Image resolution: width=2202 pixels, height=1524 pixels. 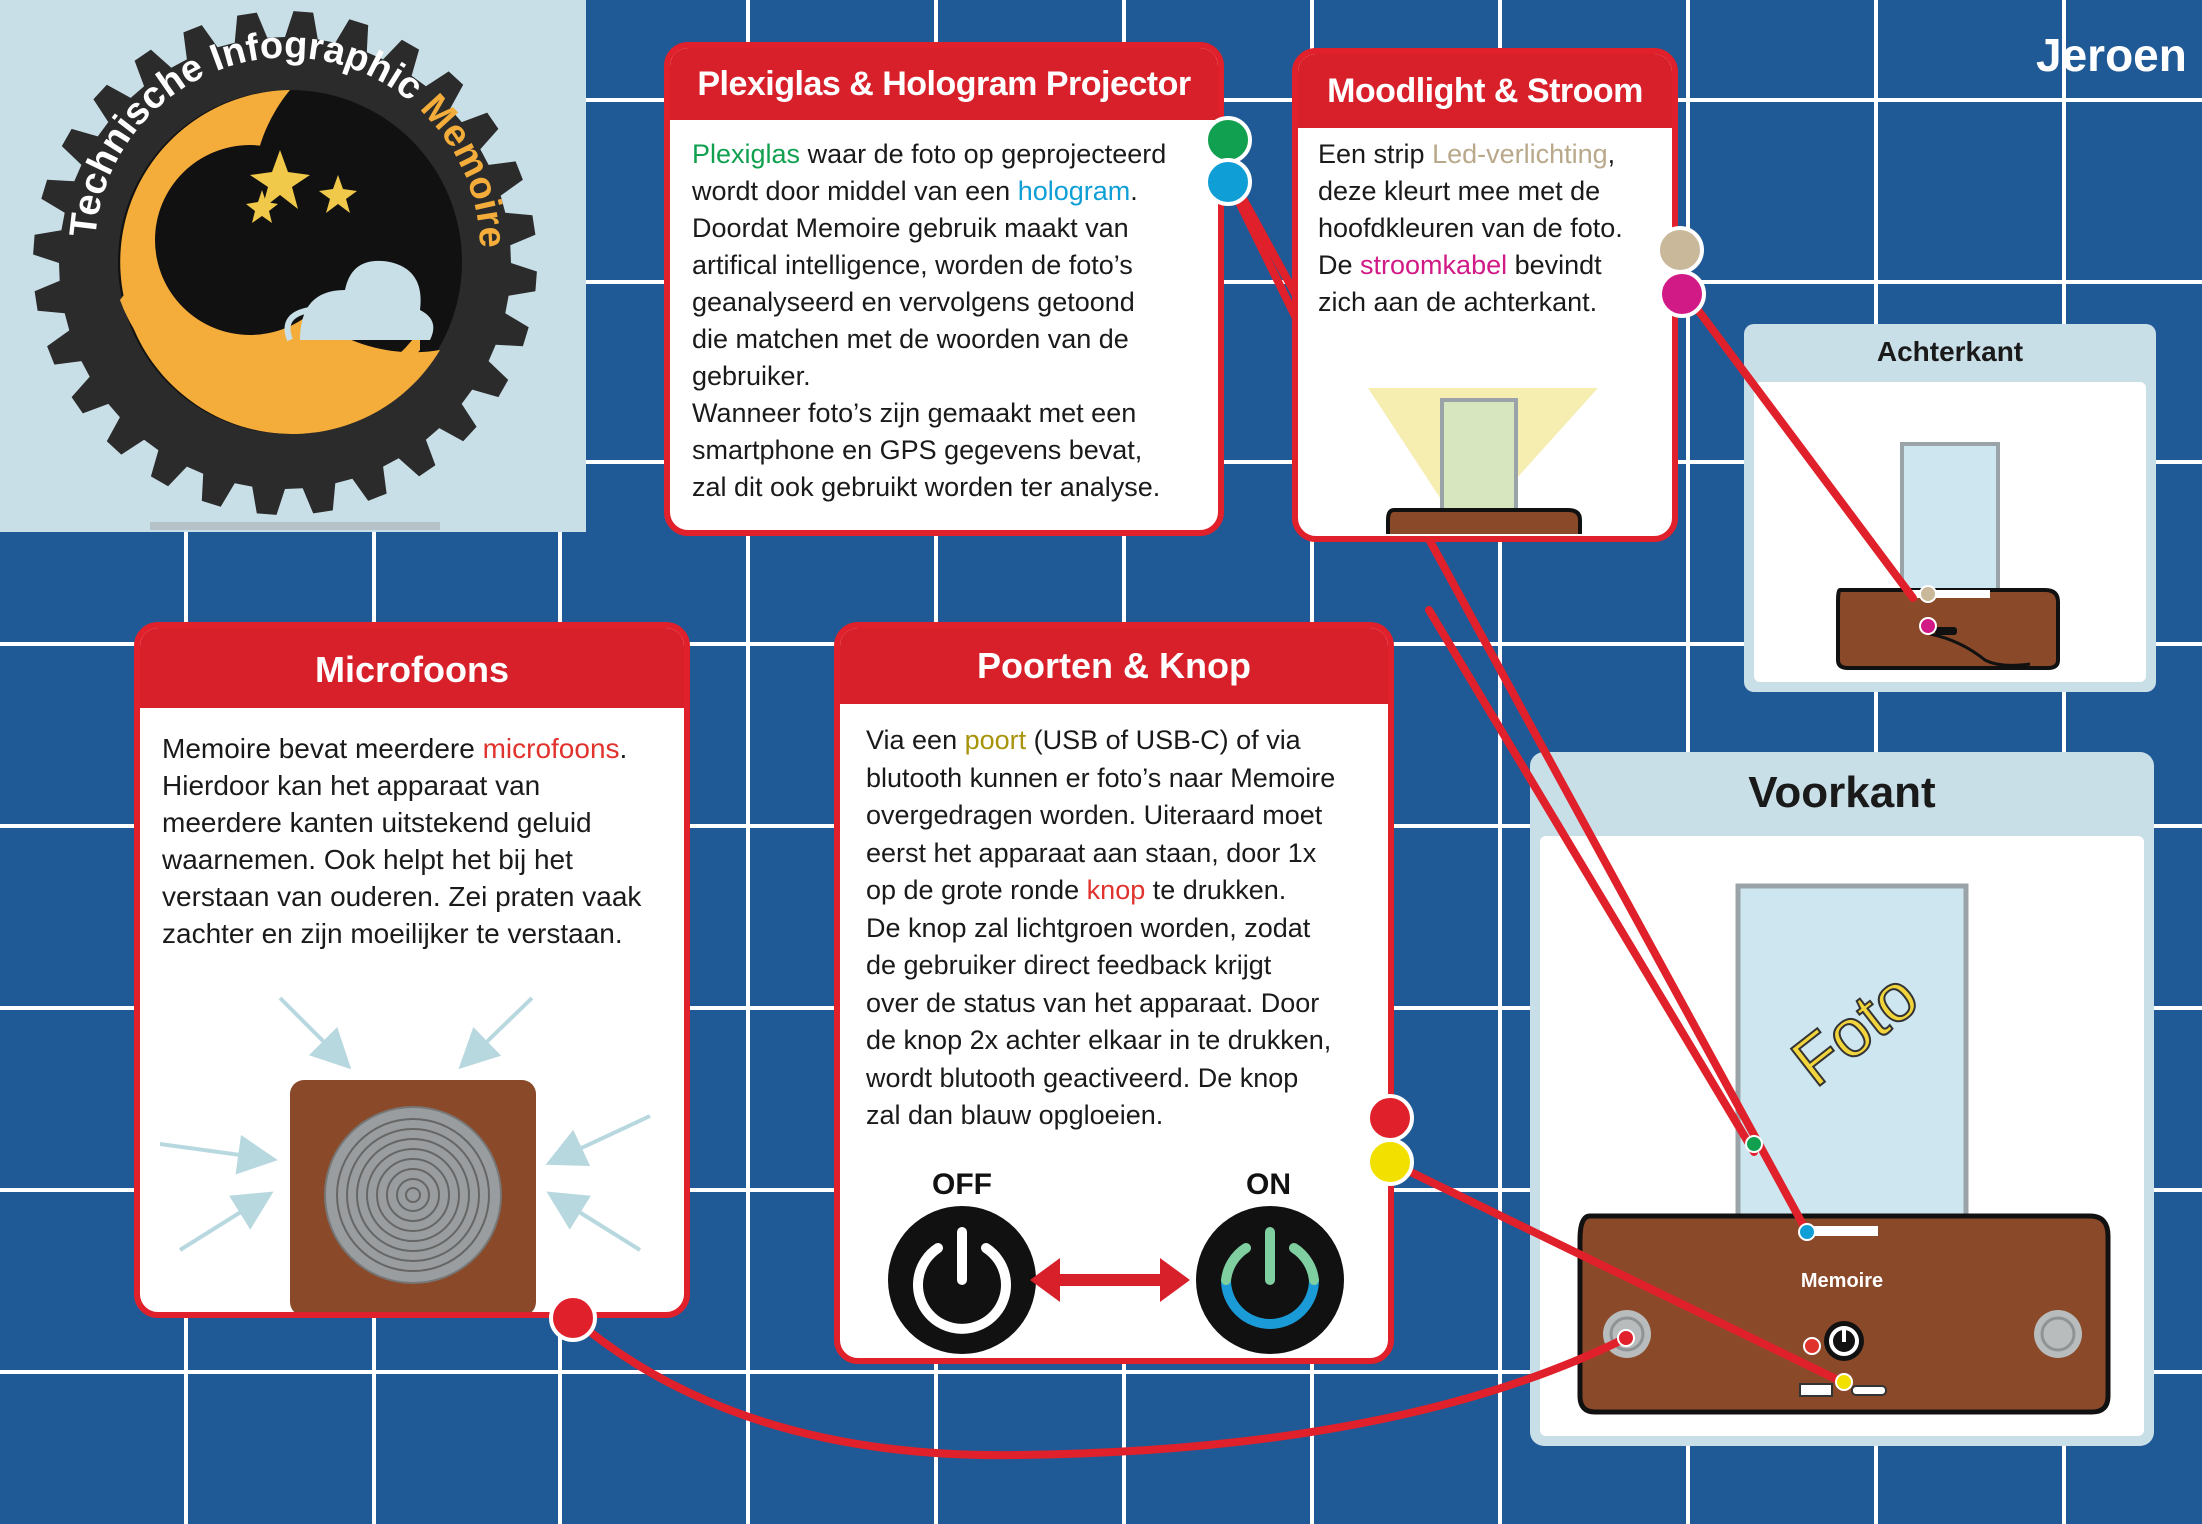 What do you see at coordinates (1270, 1280) in the screenshot?
I see `power-on-icon` at bounding box center [1270, 1280].